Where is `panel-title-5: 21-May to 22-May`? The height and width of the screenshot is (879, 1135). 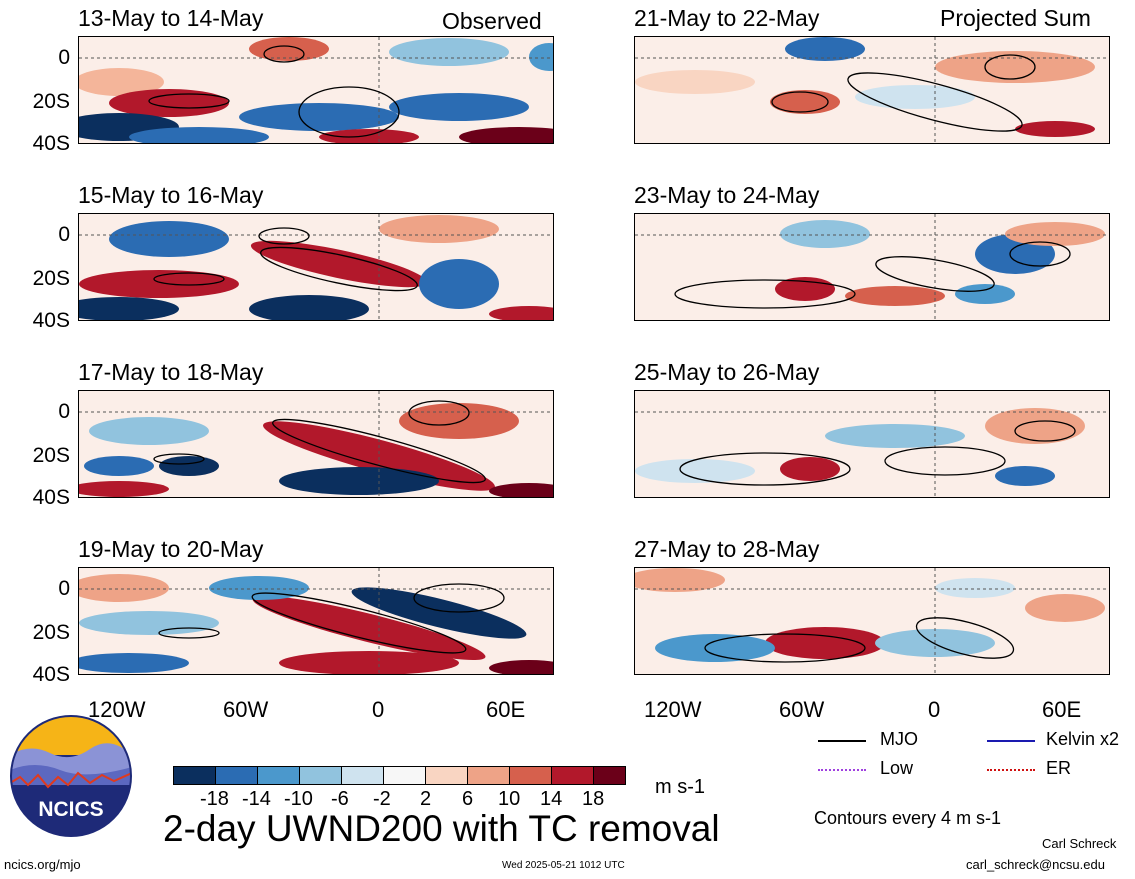 panel-title-5: 21-May to 22-May is located at coordinates (727, 18).